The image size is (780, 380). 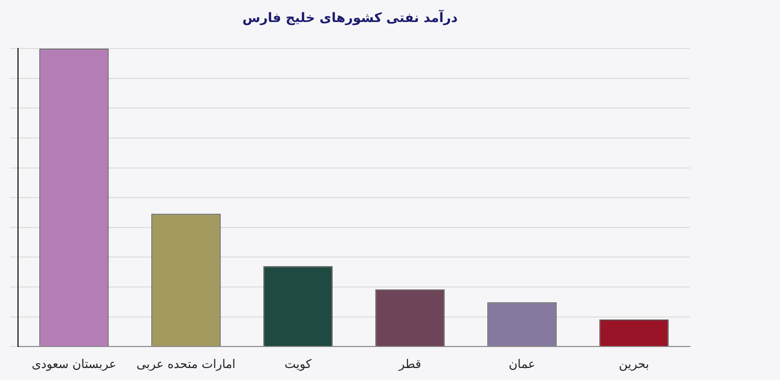 I want to click on x-tick-label: بحرین, so click(x=634, y=363).